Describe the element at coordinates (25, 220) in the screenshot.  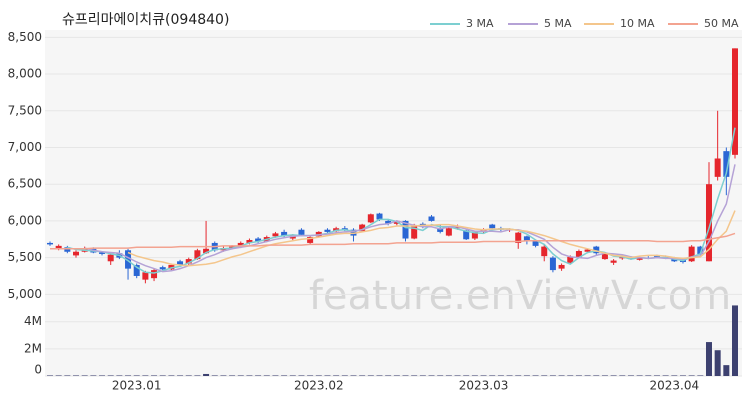
I see `y-tick-label: 6,000` at that location.